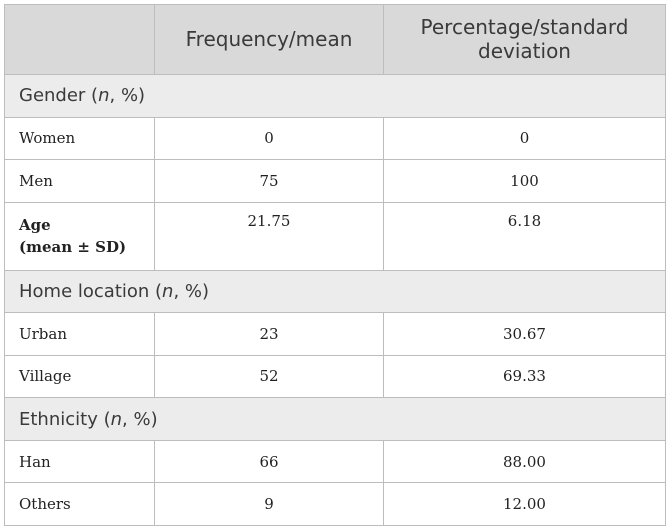 This screenshot has height=531, width=670. I want to click on age-row: Age (mean ± SD) 21.75 6.18, so click(335, 236).